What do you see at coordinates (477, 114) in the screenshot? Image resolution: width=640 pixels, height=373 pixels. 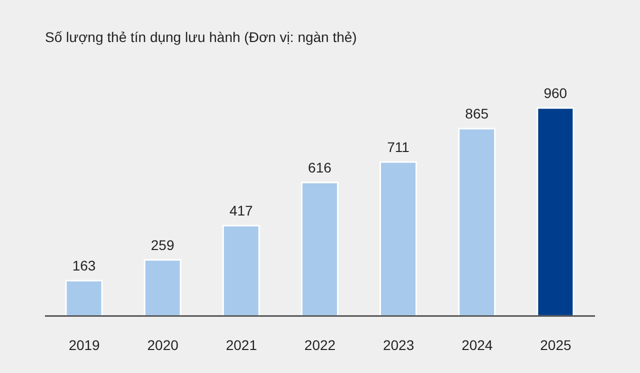 I see `data-label: 865` at bounding box center [477, 114].